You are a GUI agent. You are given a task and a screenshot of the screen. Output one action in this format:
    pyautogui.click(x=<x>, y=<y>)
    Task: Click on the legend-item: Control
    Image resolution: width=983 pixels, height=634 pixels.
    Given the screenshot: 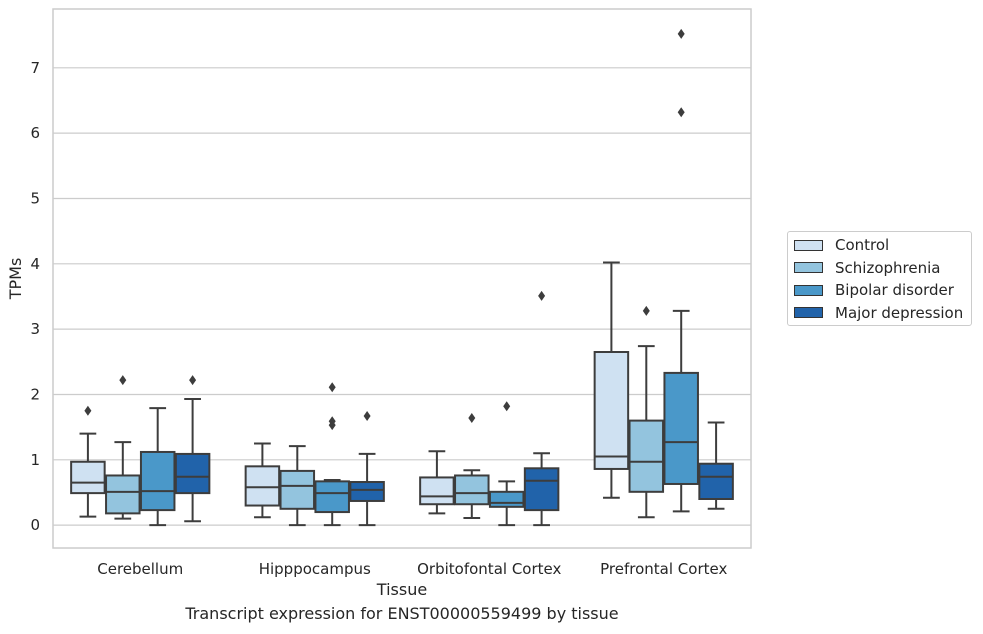 What is the action you would take?
    pyautogui.click(x=841, y=245)
    